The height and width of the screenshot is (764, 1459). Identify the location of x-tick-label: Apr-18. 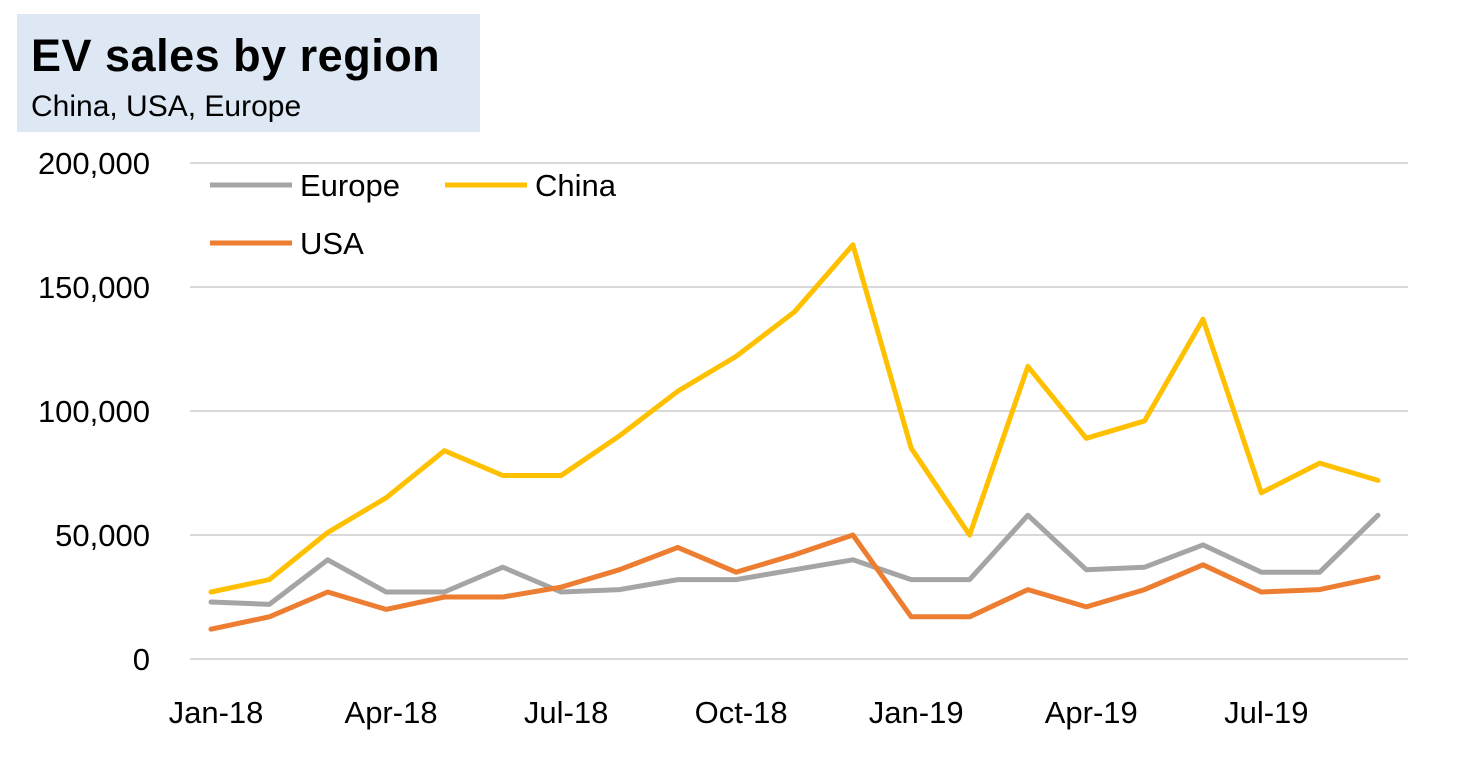
(391, 712).